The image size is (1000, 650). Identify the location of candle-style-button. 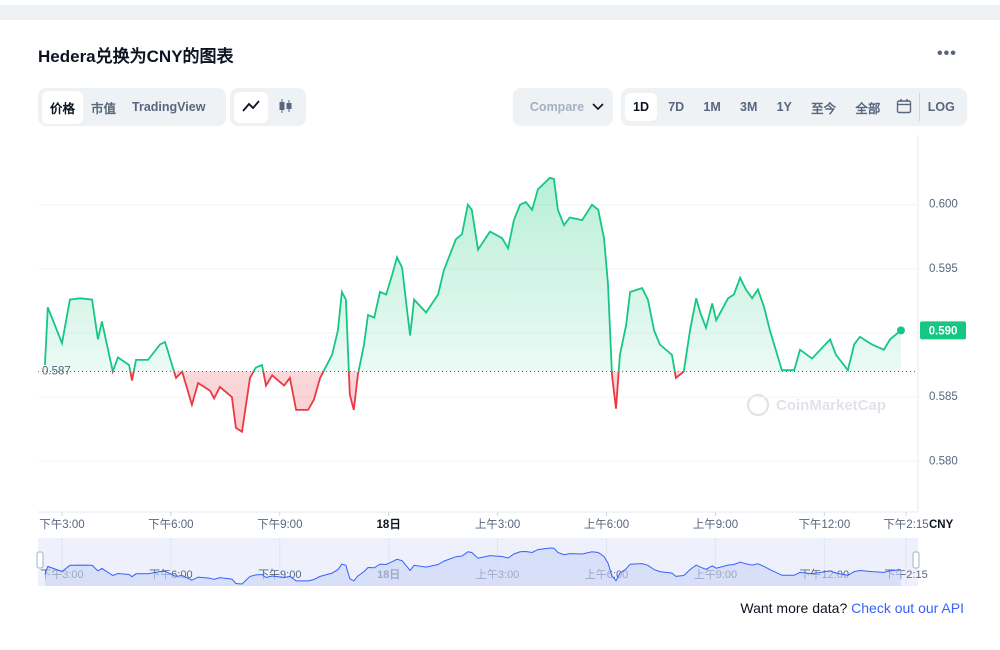
(285, 107).